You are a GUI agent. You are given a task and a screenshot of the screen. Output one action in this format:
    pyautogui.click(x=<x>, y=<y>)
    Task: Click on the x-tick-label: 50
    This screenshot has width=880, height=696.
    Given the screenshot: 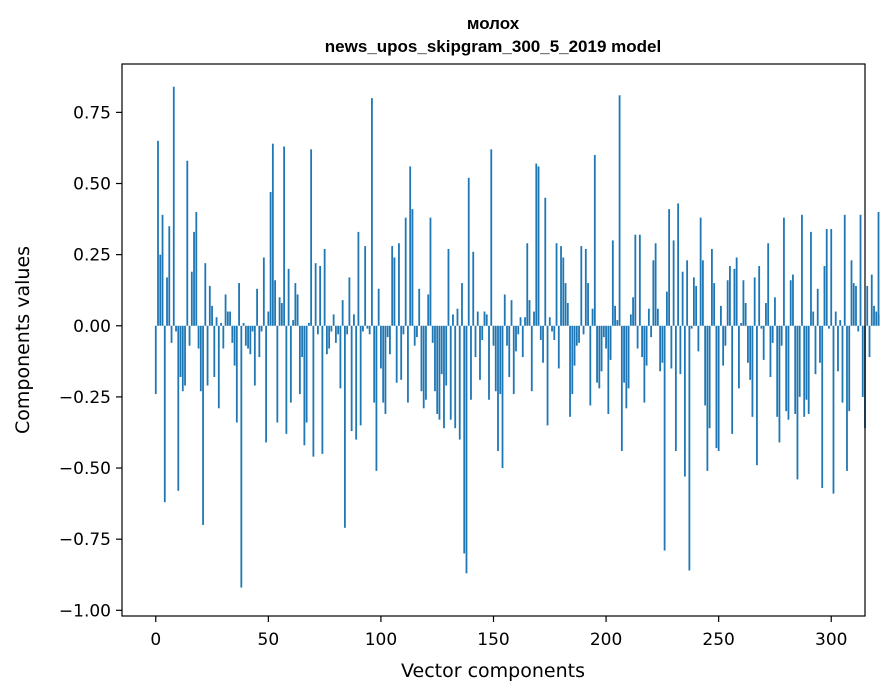 What is the action you would take?
    pyautogui.click(x=269, y=640)
    